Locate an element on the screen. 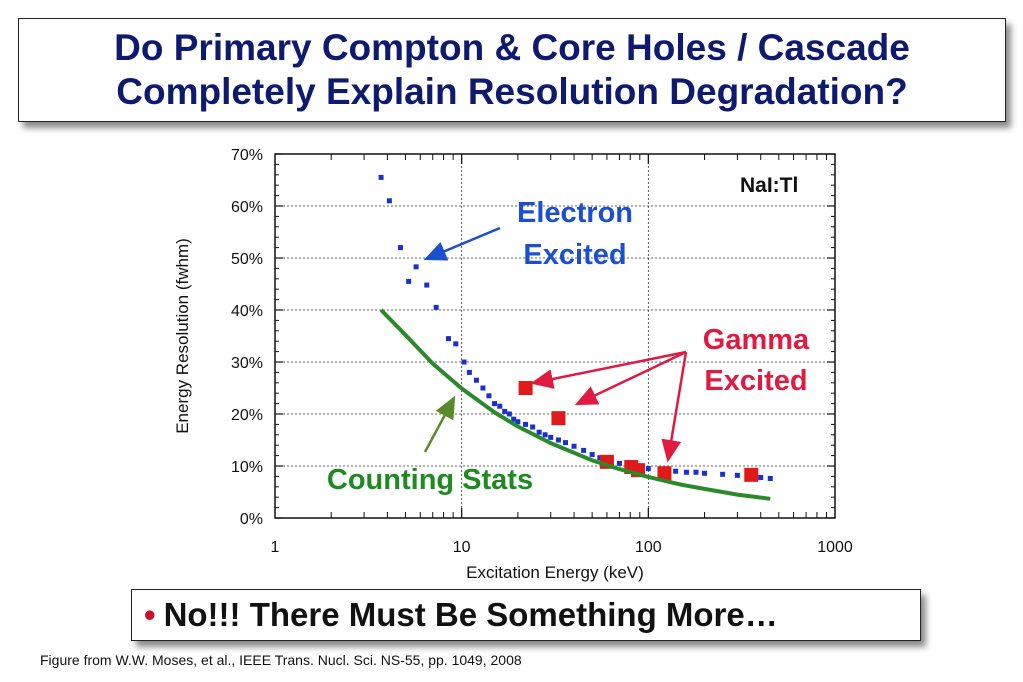 The height and width of the screenshot is (682, 1023). y-tick-label: 30% is located at coordinates (247, 363).